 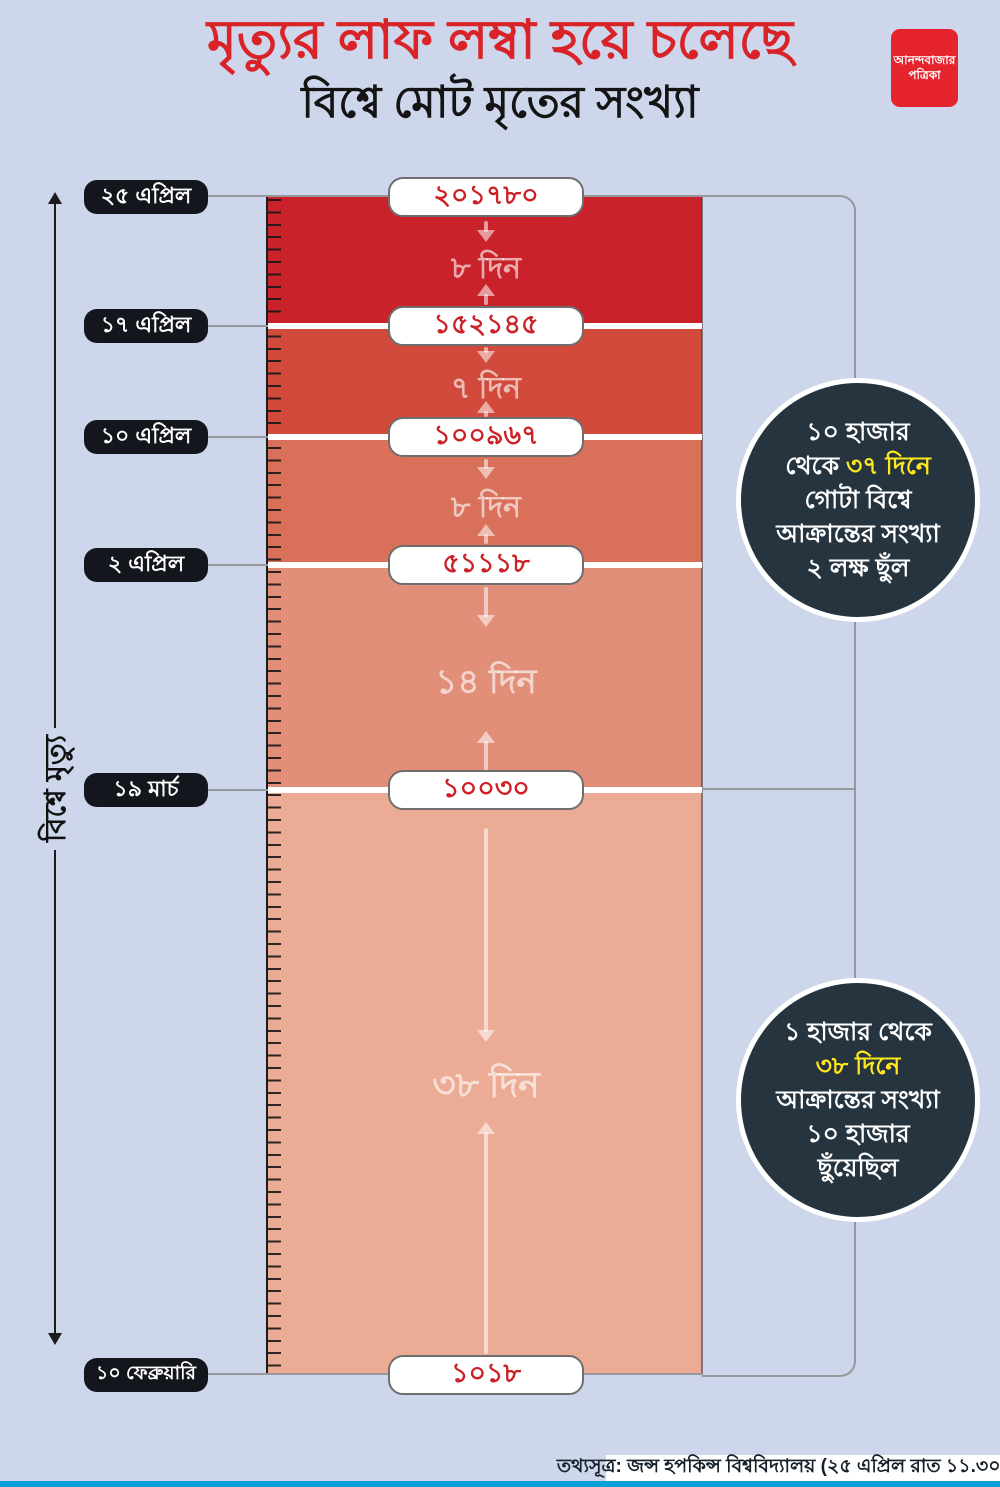 I want to click on logo-text-line2: পত্রিকা, so click(x=924, y=75).